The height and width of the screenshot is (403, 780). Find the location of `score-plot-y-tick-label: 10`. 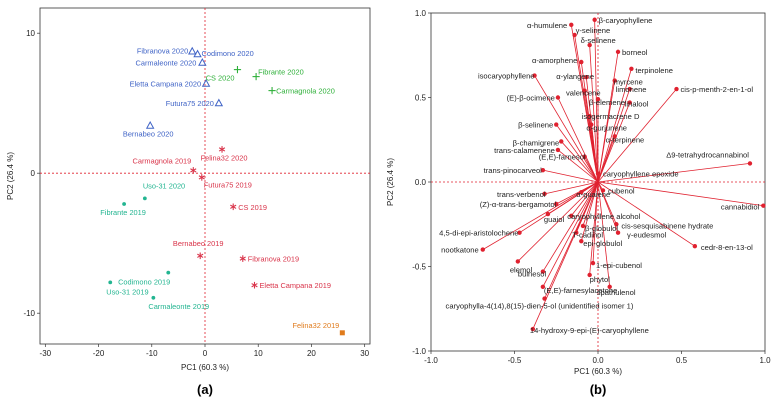

score-plot-y-tick-label: 10 is located at coordinates (30, 33).